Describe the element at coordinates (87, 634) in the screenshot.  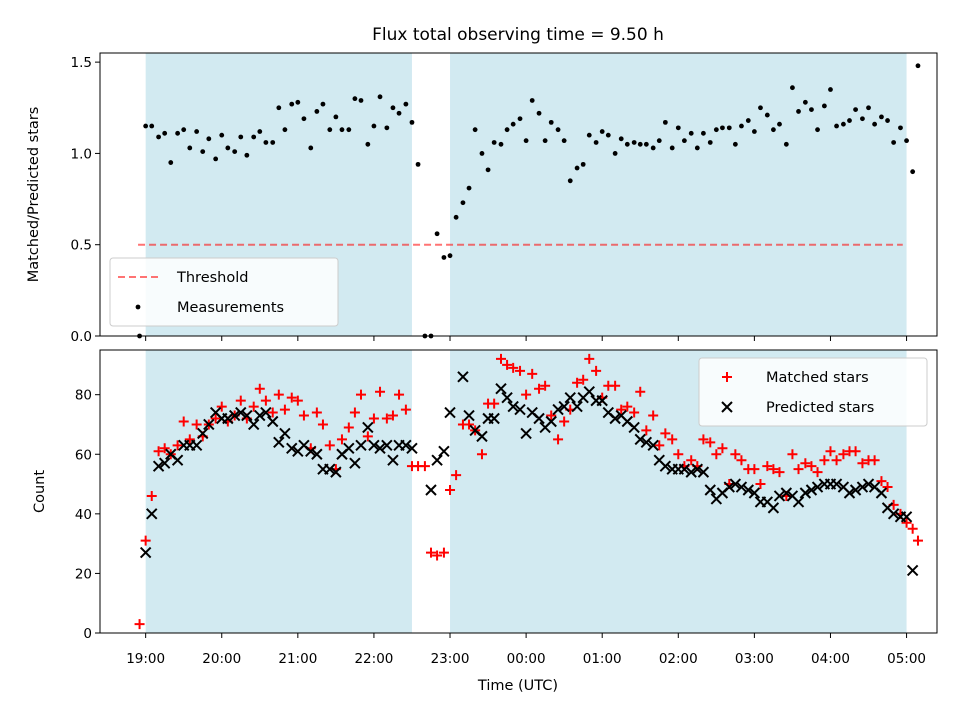
I see `bottom-y-tick-label: 0` at that location.